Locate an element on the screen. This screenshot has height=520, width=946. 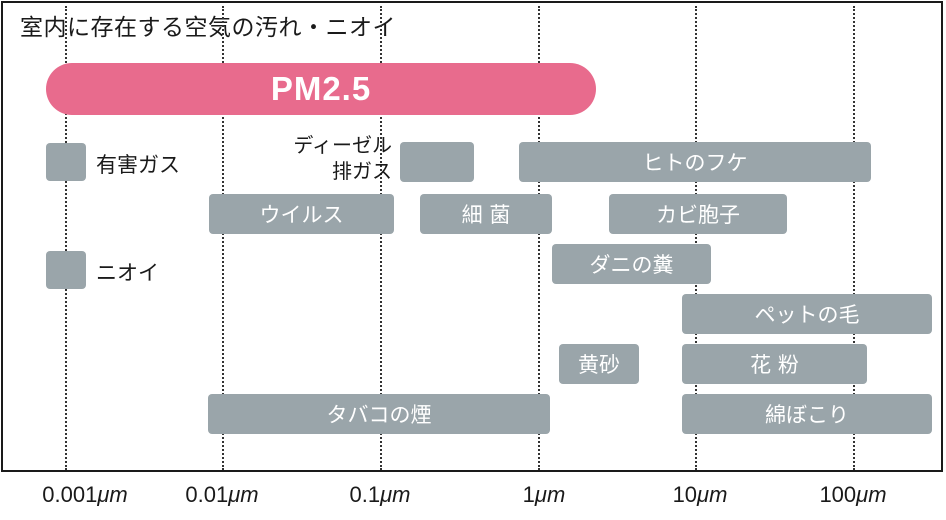
odor-label: ニオイ is located at coordinates (127, 273).